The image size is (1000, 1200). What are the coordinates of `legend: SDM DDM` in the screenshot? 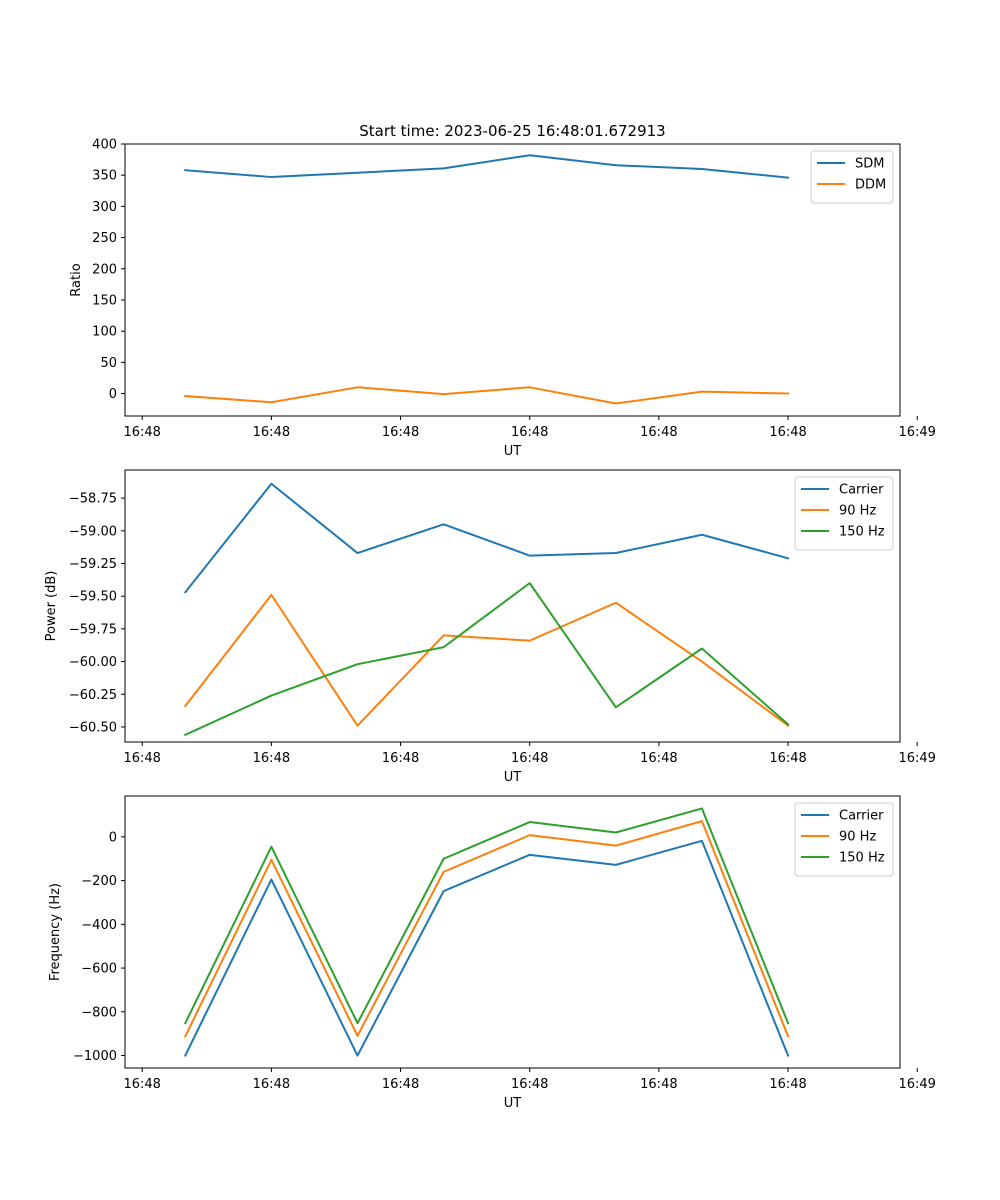 It's located at (852, 177).